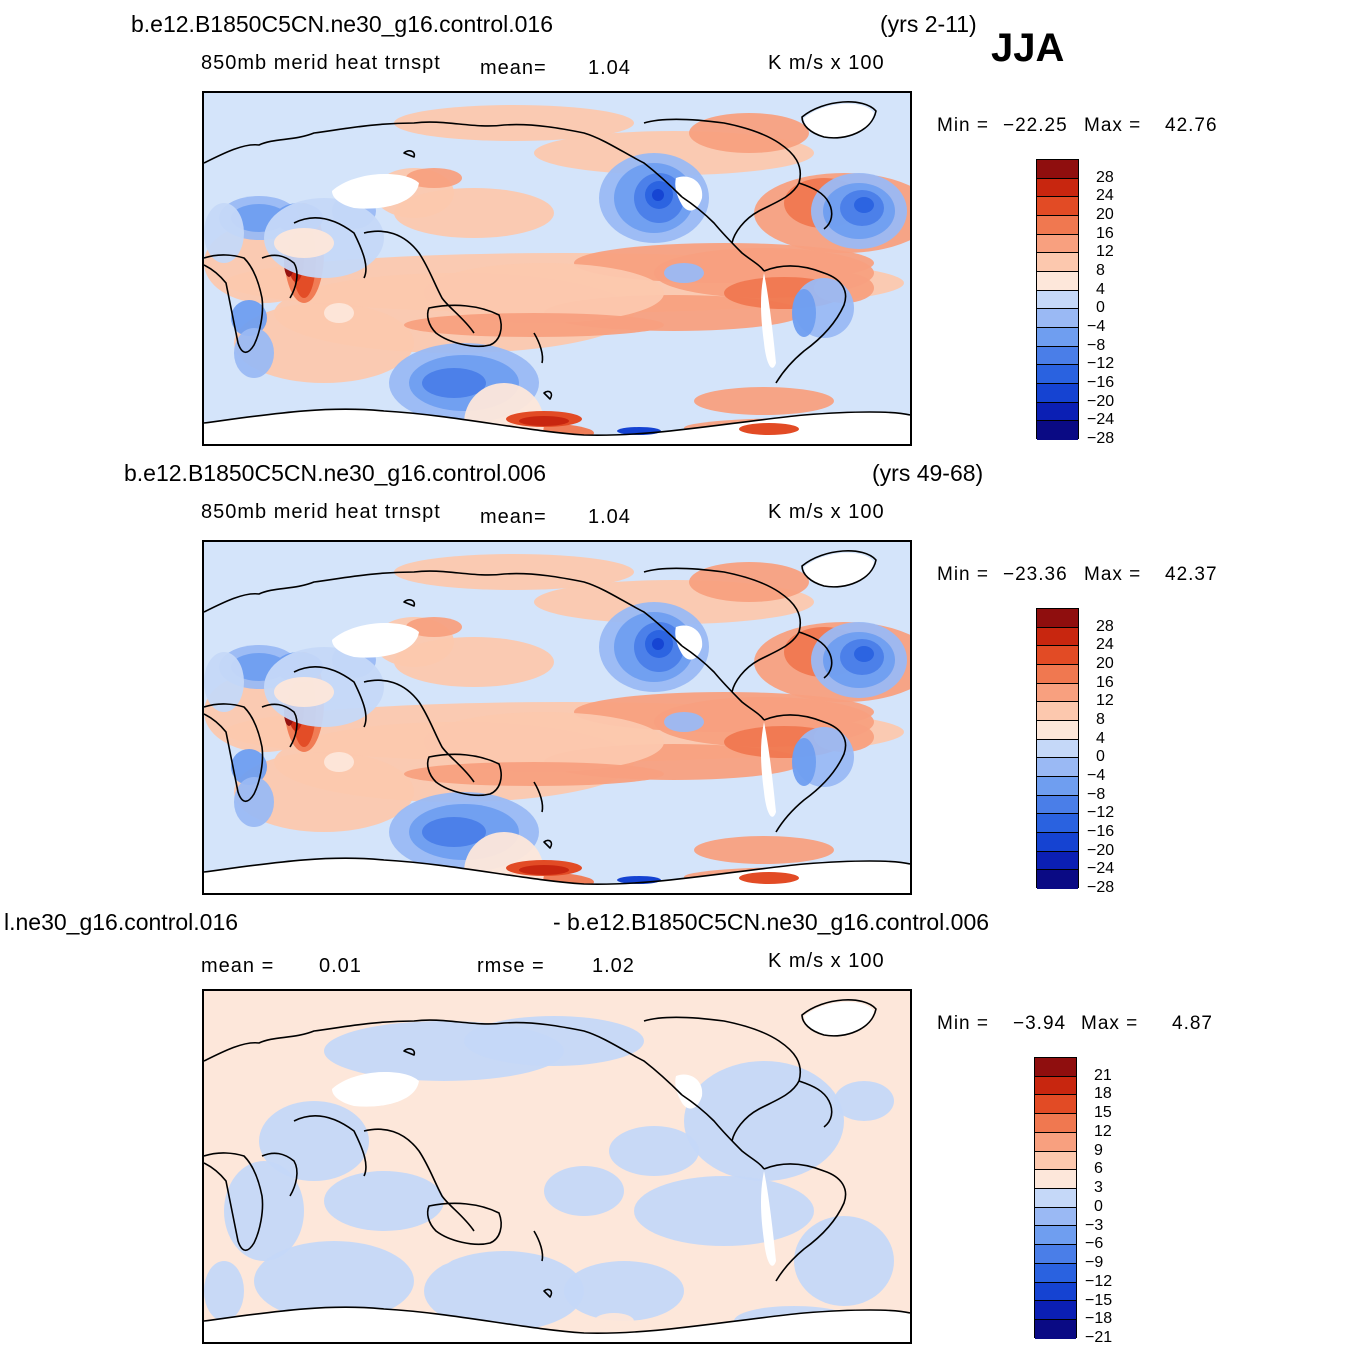  I want to click on colorbar-label: −3, so click(1094, 1225).